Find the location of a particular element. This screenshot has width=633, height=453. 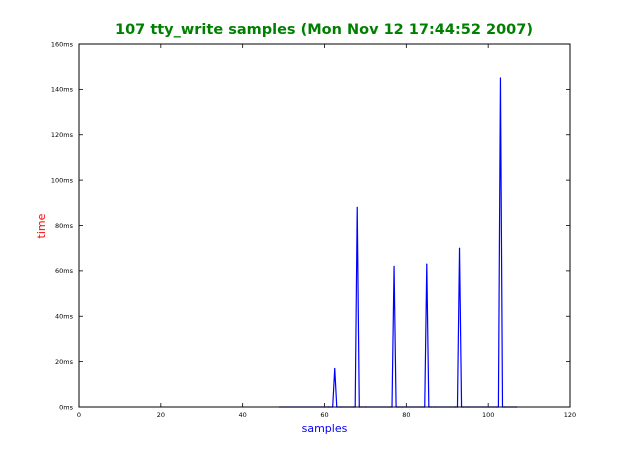

y-tick-label: 40ms is located at coordinates (64, 317).